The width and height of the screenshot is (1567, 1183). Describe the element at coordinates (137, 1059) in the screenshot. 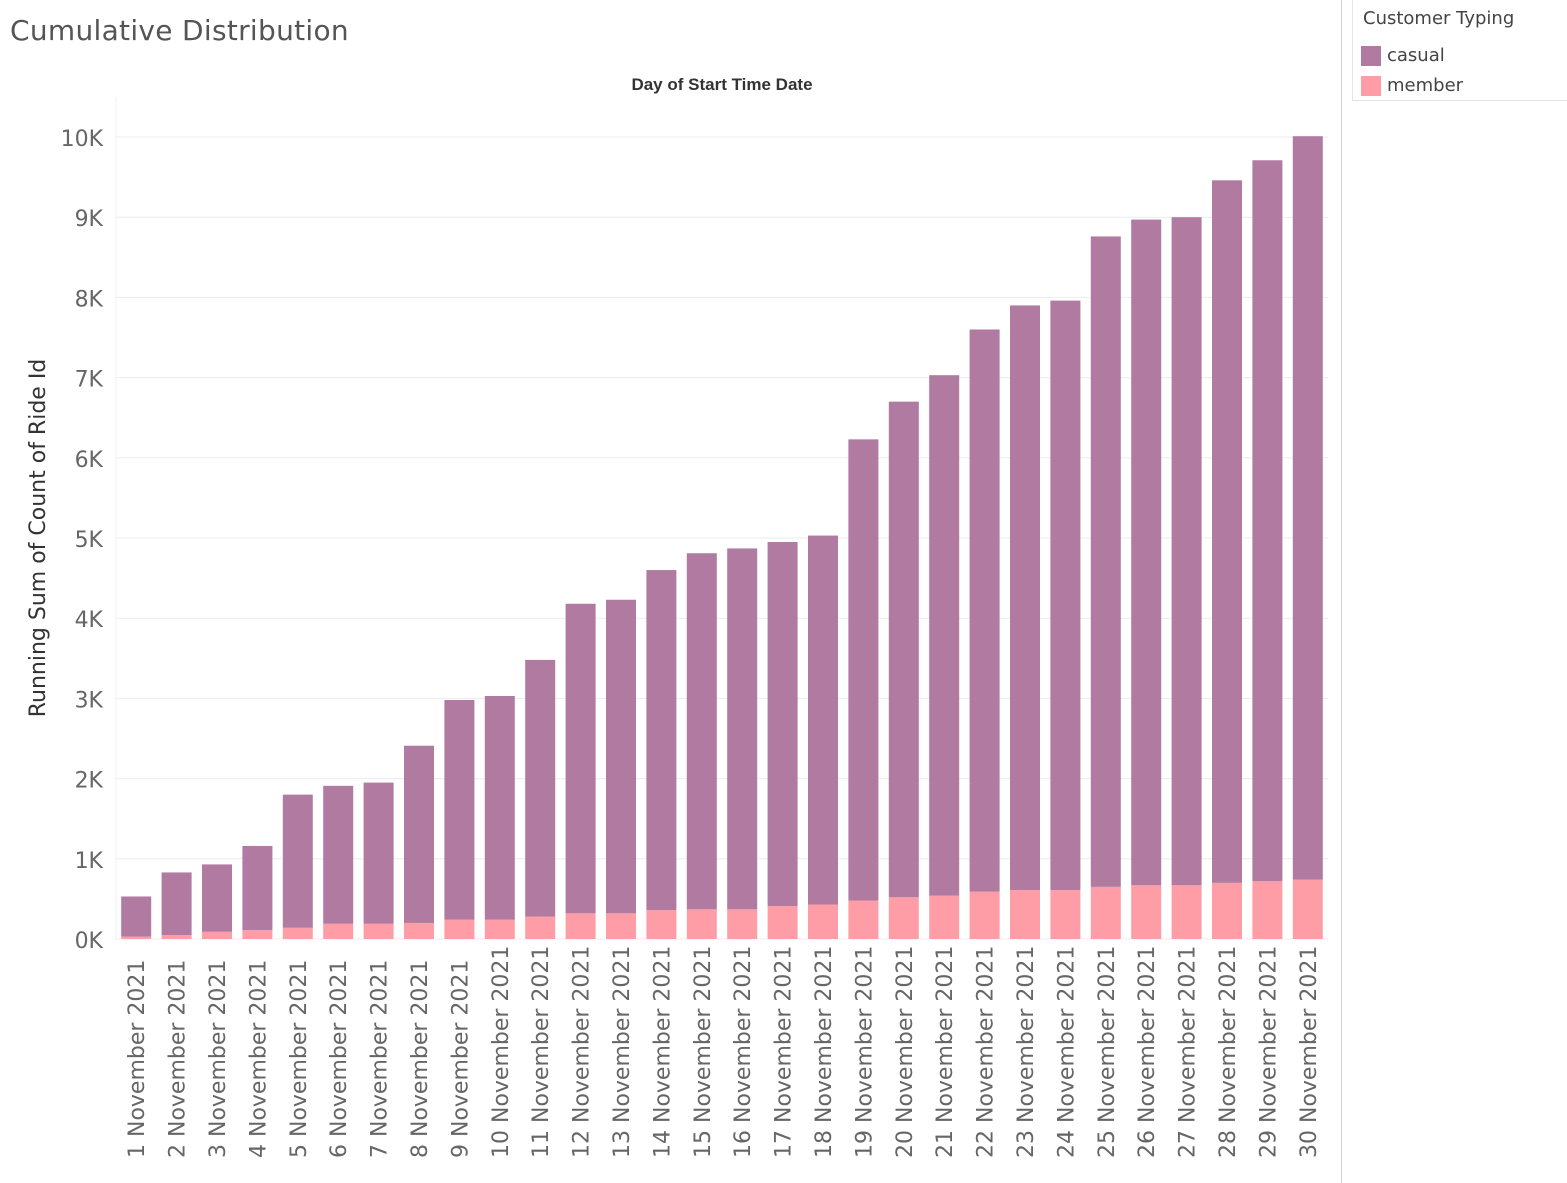

I see `x-tick-label: 1 November 2021` at that location.